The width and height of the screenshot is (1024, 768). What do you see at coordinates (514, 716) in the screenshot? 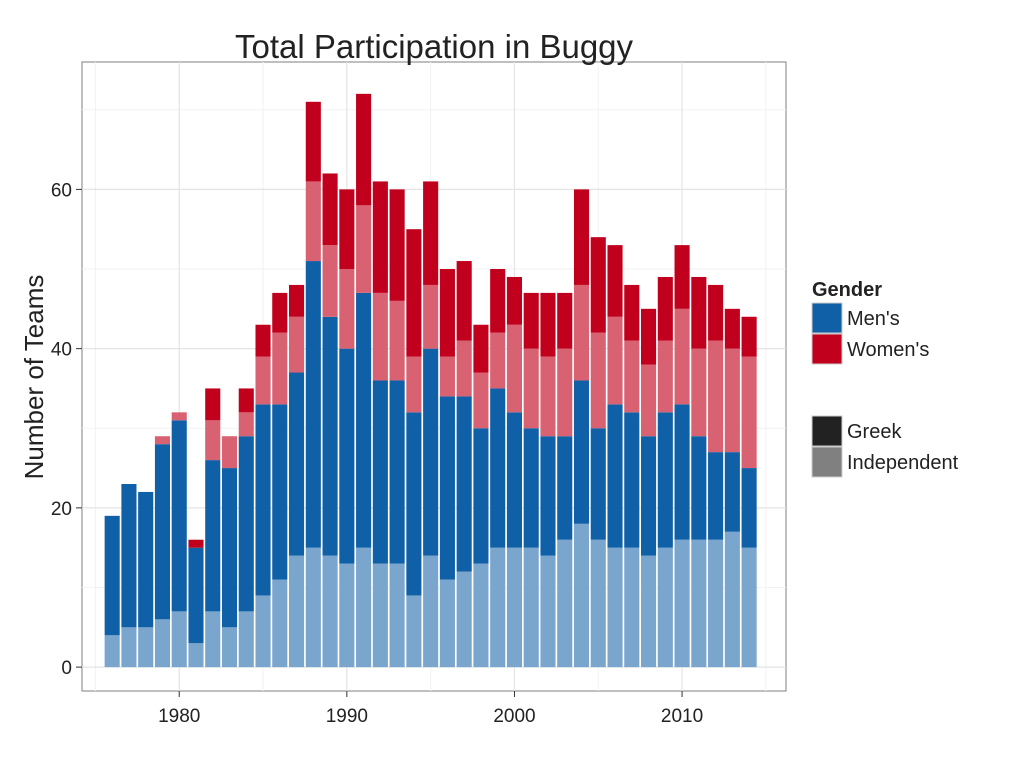
I see `x-tick-label: 2000` at bounding box center [514, 716].